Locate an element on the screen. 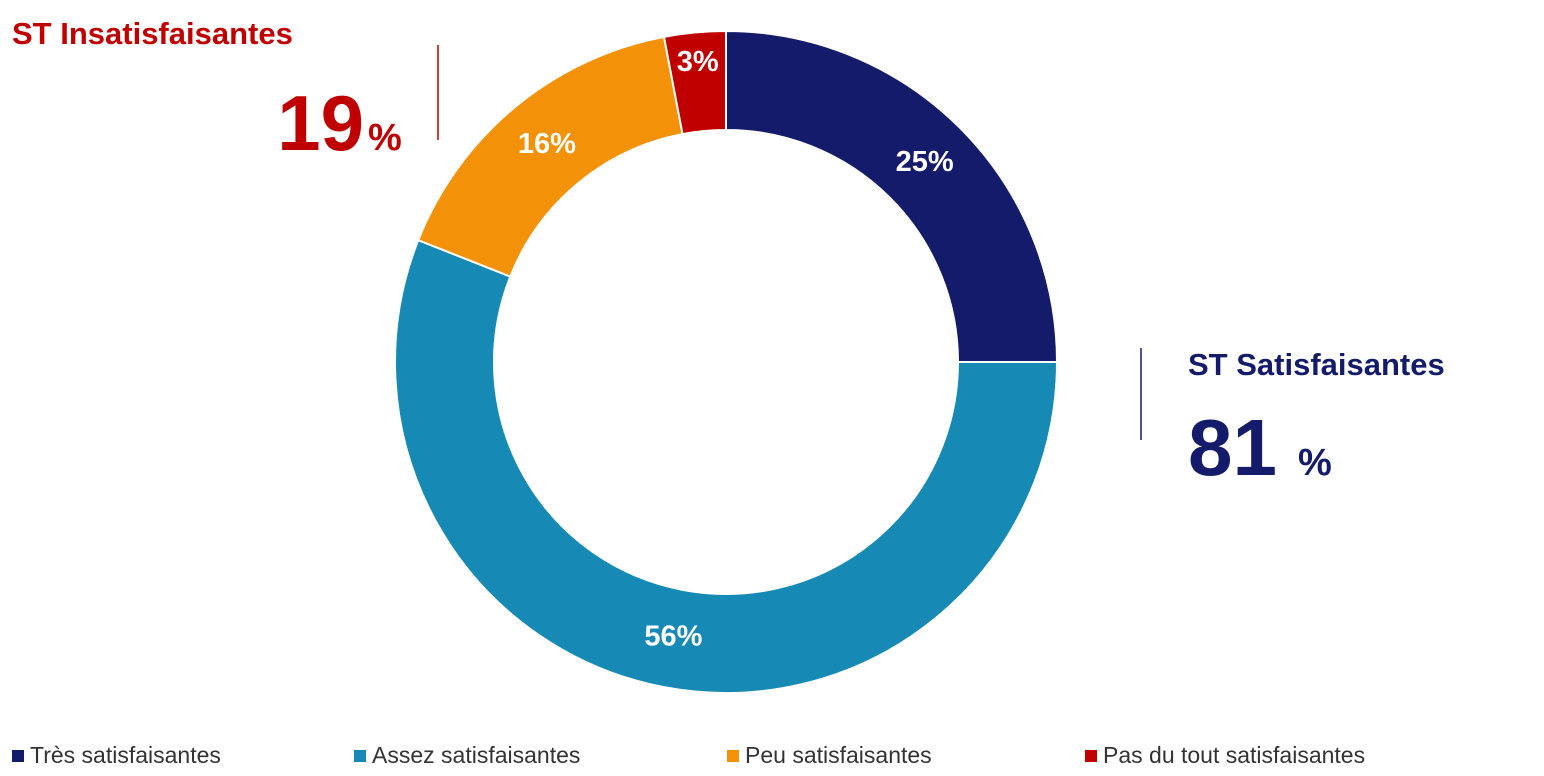  legend-label: Très satisfaisantes is located at coordinates (125, 755).